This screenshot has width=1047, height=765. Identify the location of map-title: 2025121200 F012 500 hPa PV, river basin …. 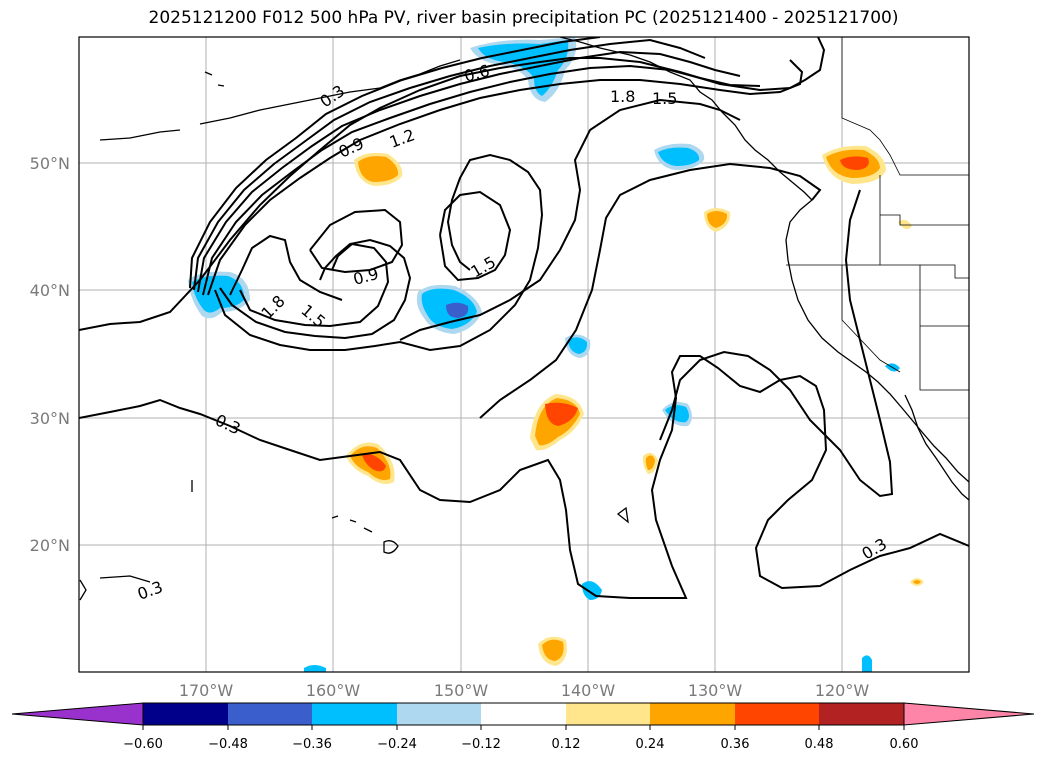
(523, 18).